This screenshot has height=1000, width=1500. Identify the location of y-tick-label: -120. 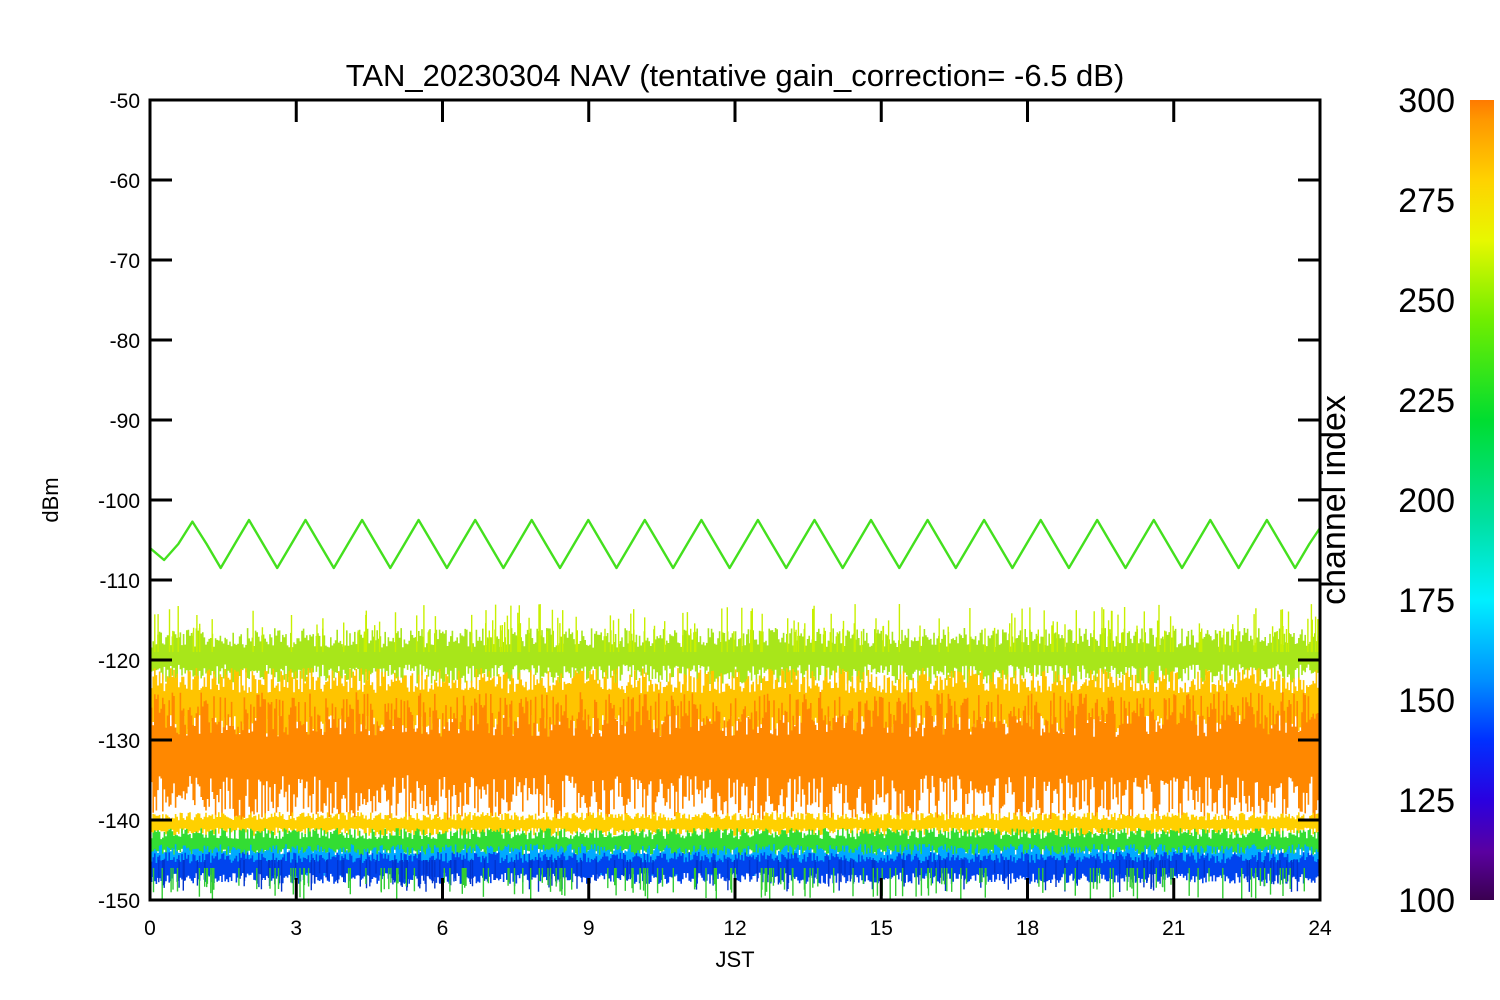
(119, 661).